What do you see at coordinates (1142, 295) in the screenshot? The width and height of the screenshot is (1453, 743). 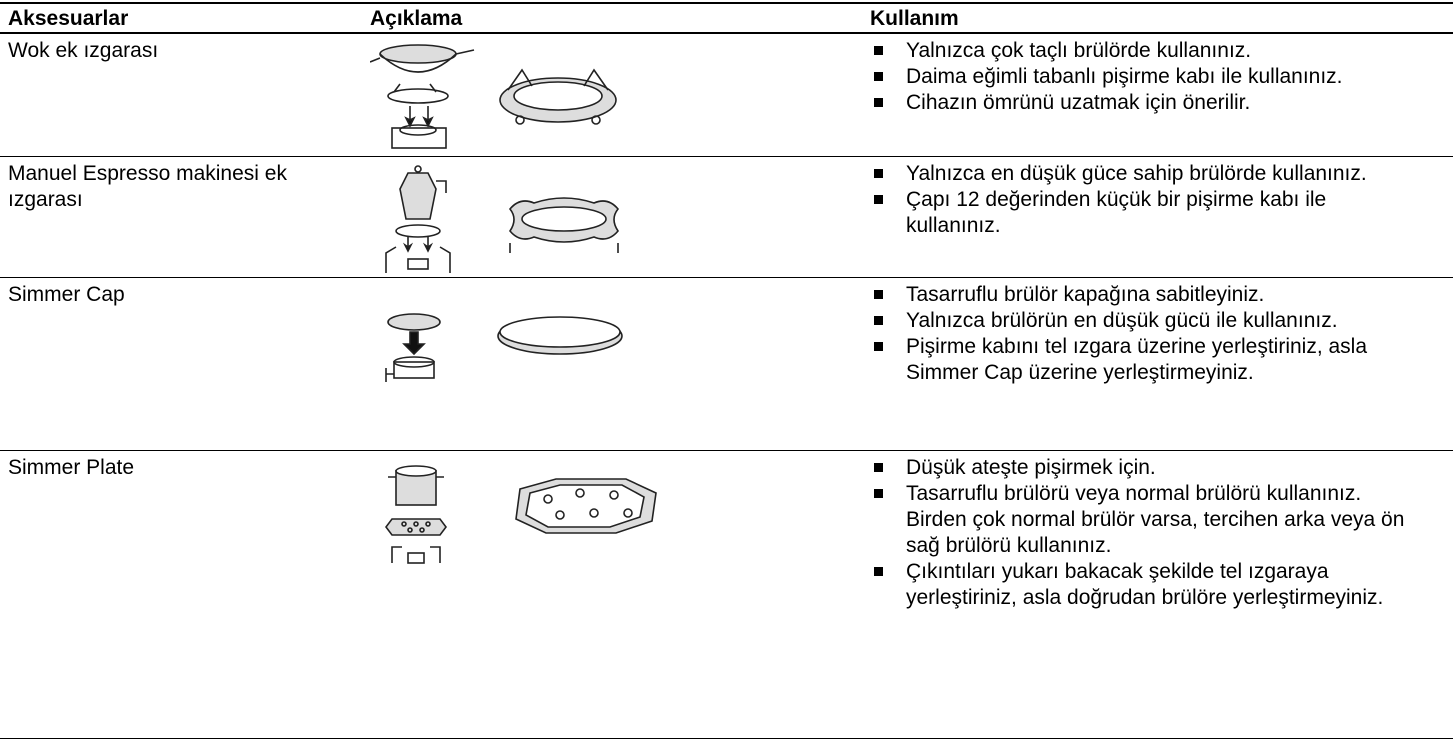 I see `usage-item: Tasarruflu brülör kapağına sabitleyiniz.` at bounding box center [1142, 295].